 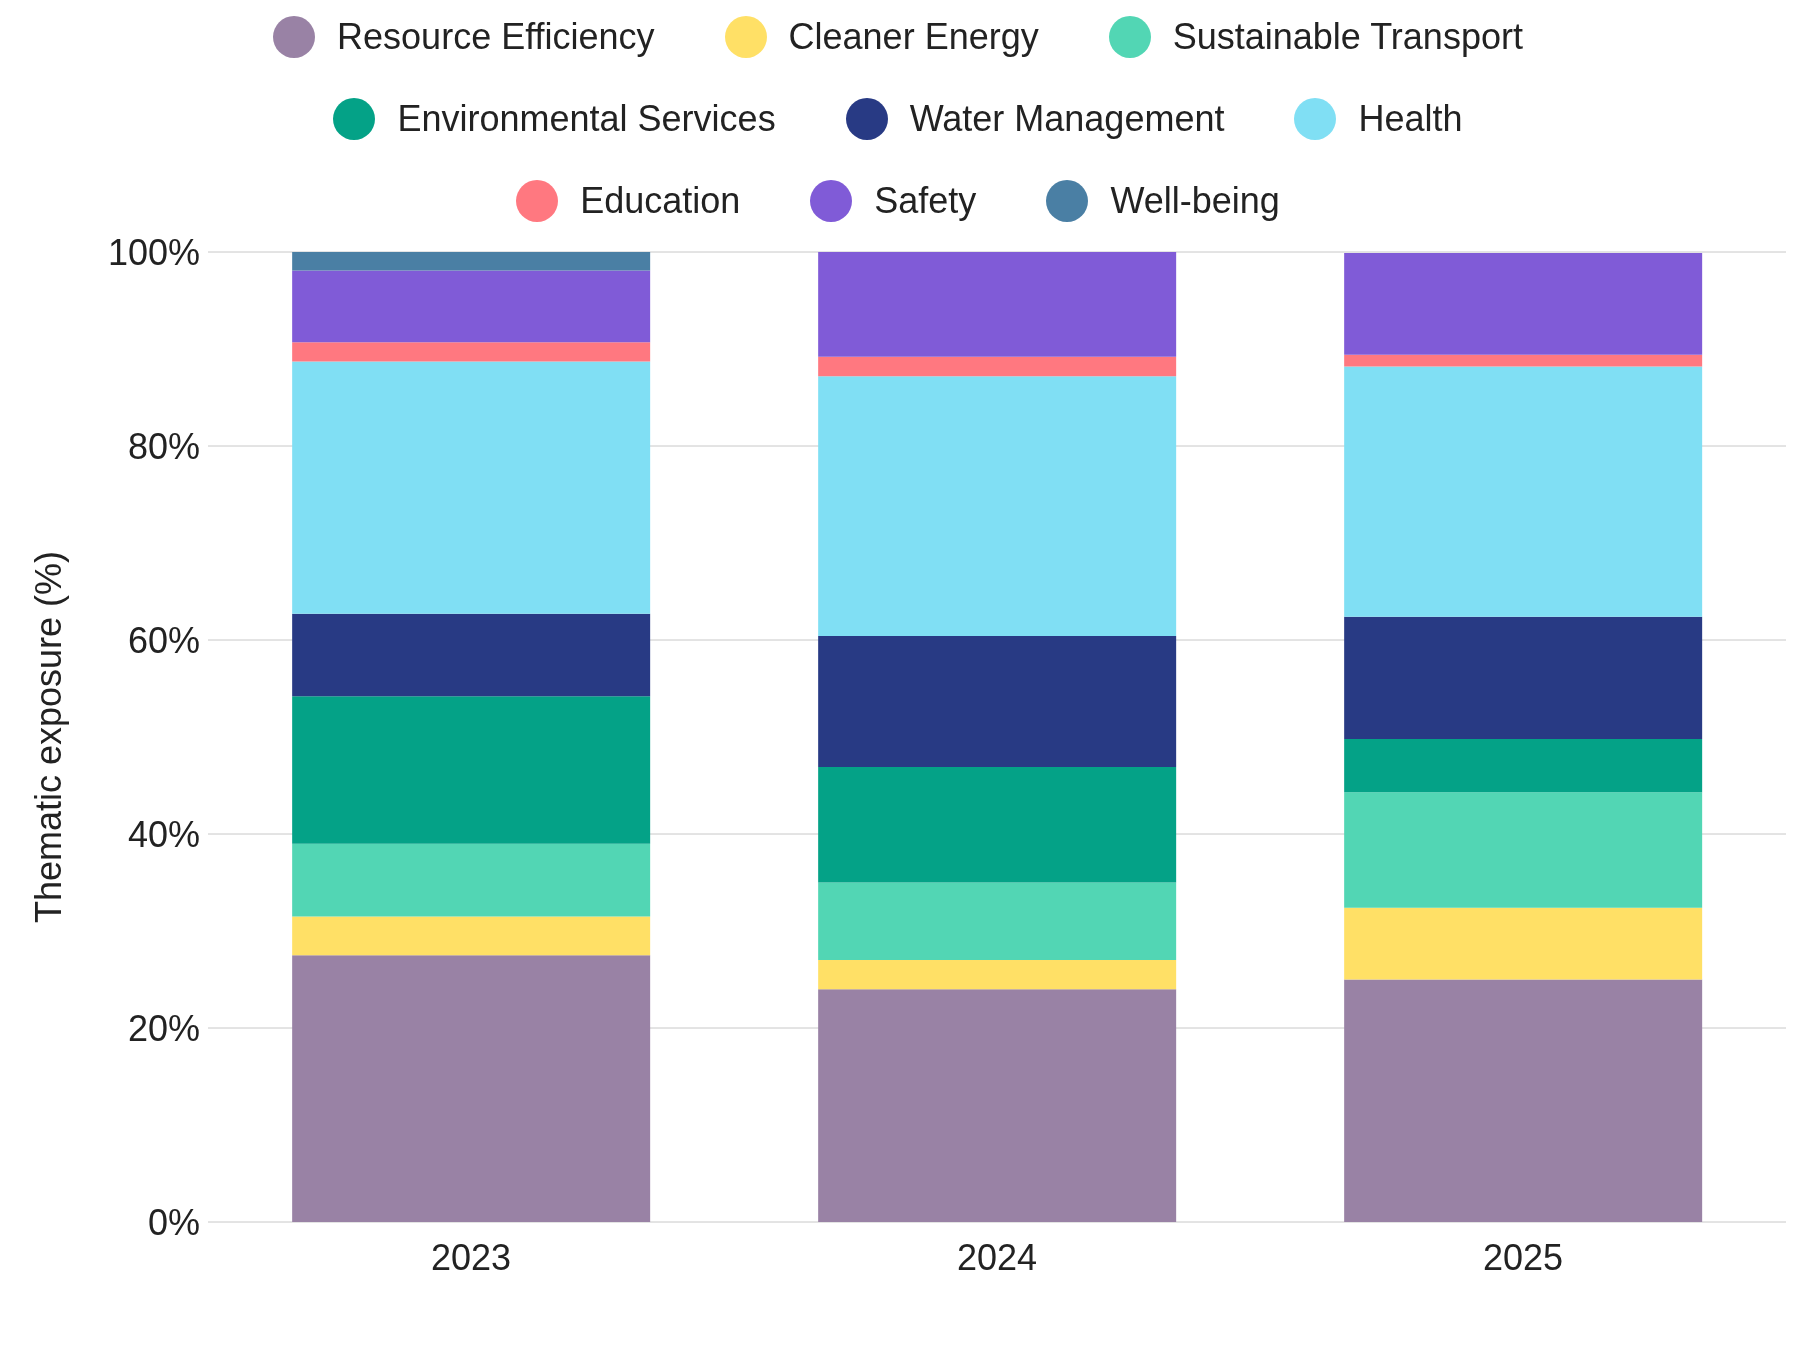 I want to click on y-axis-title: Thematic exposure (%), so click(x=48, y=737).